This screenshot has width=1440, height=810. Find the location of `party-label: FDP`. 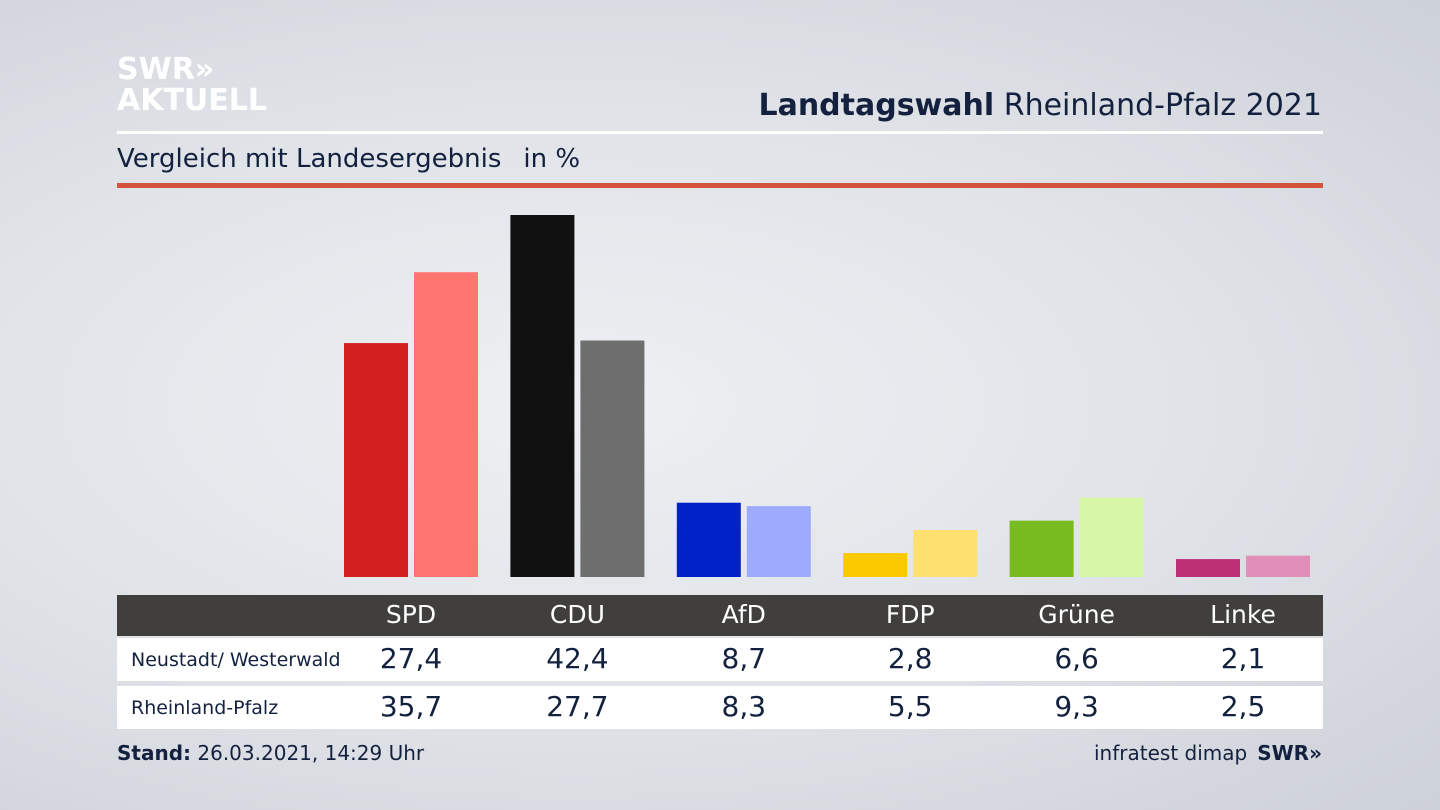

party-label: FDP is located at coordinates (910, 614).